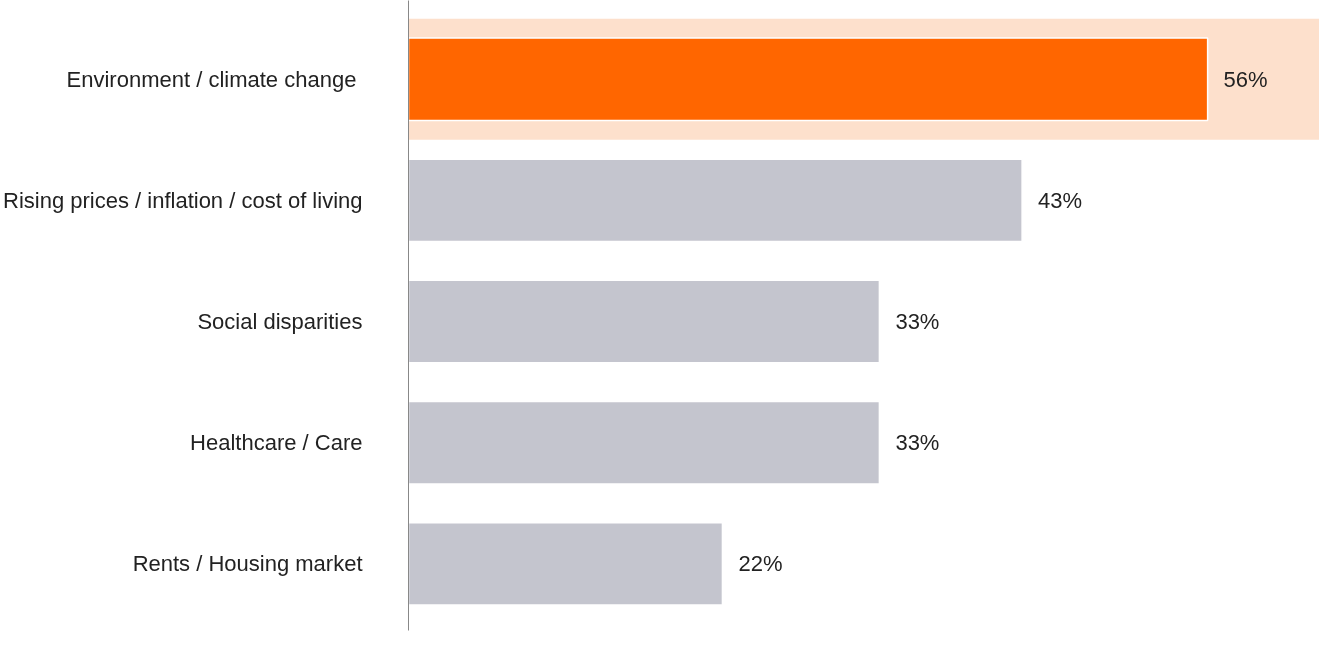 This screenshot has height=645, width=1319. Describe the element at coordinates (183, 200) in the screenshot. I see `y-tick-label: Rising prices / inflation / cost of living` at that location.